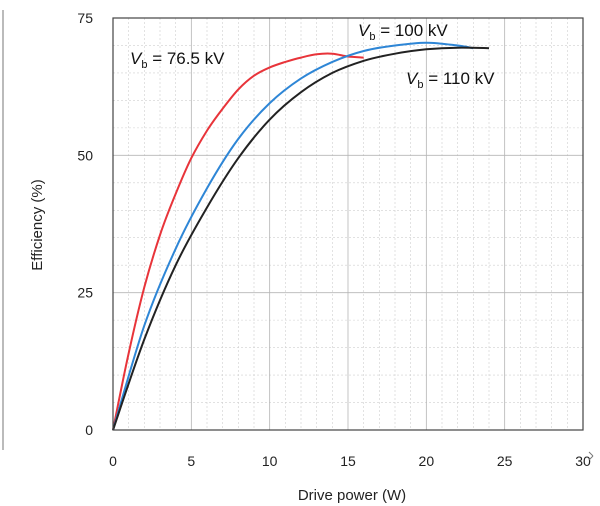 The width and height of the screenshot is (600, 506). Describe the element at coordinates (85, 155) in the screenshot. I see `y-tick-label: 50` at that location.